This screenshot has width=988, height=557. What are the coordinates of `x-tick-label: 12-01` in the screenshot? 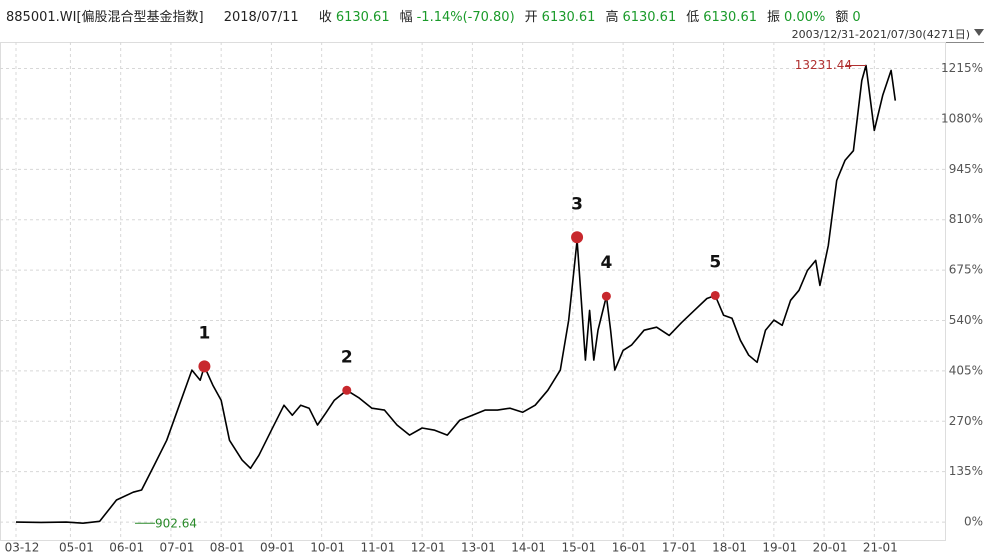 It's located at (428, 548).